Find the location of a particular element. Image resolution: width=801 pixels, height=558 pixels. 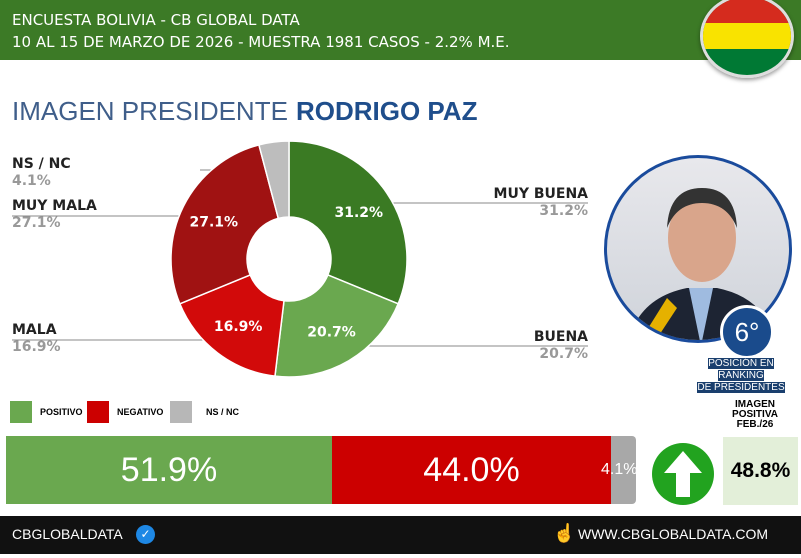

label-muy-mala: MUY MALA 27.1% is located at coordinates (54, 214).